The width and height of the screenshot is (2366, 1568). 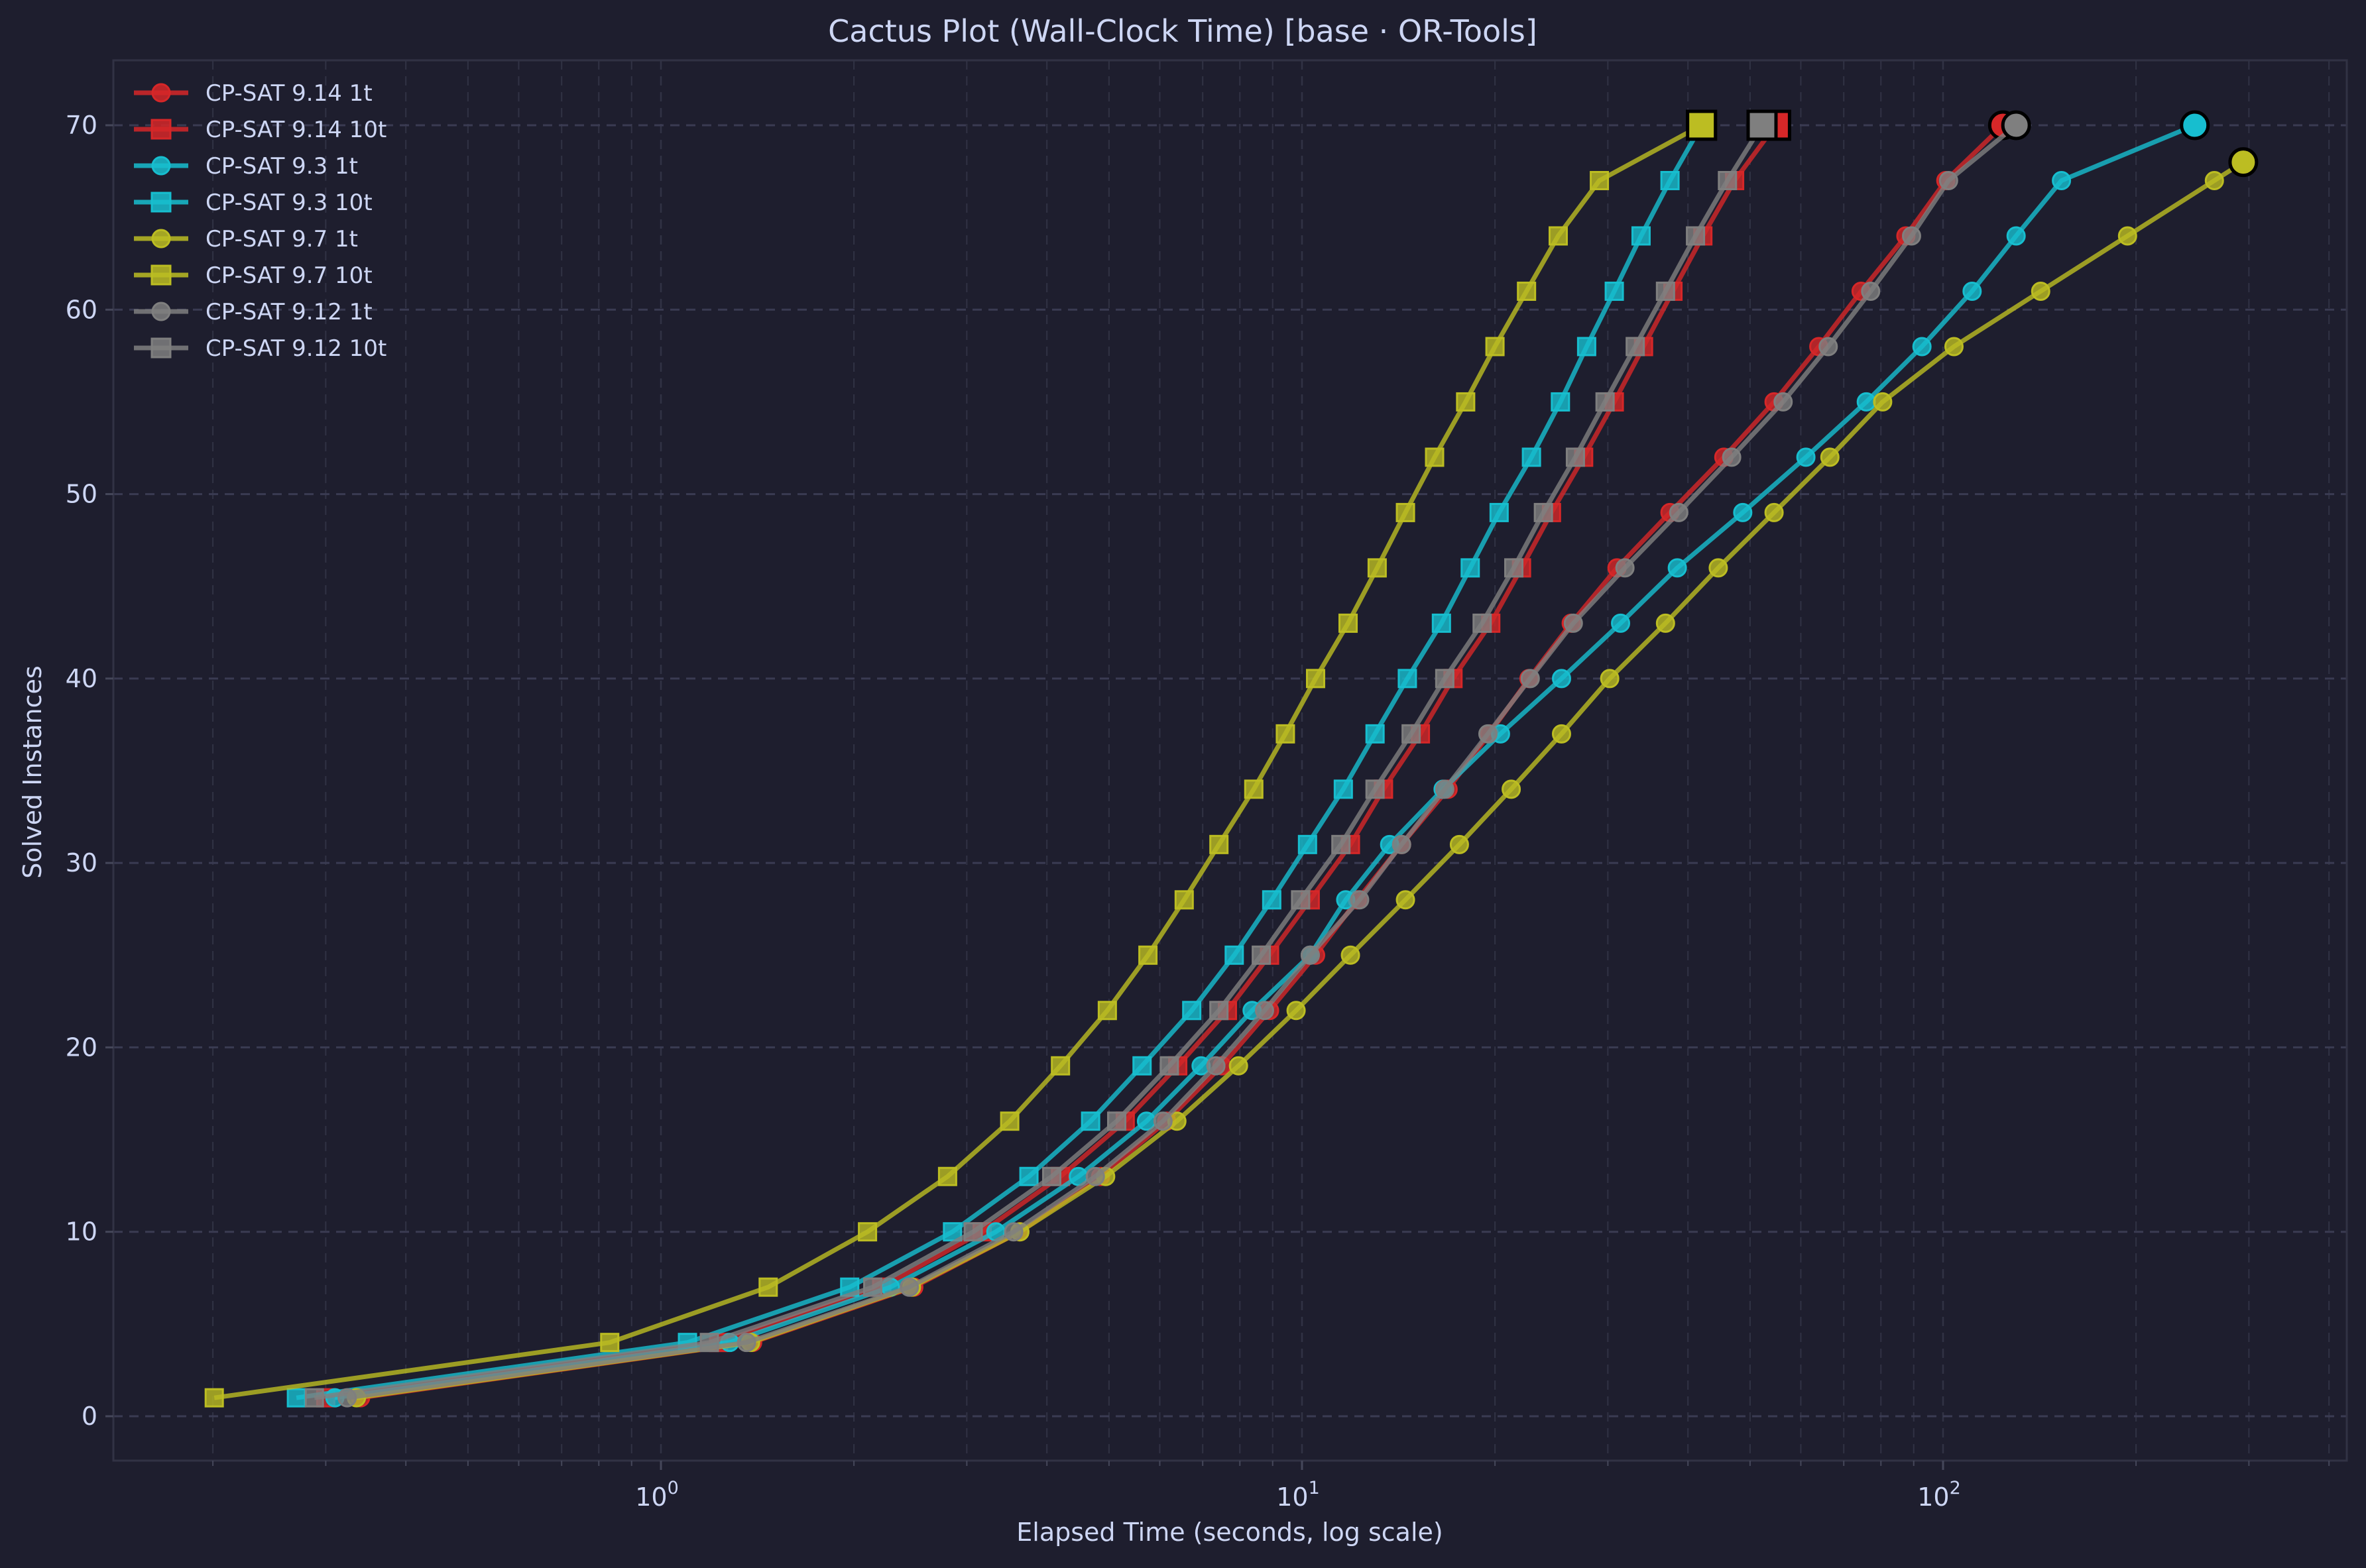 I want to click on y-tick-label: 60, so click(x=82, y=309).